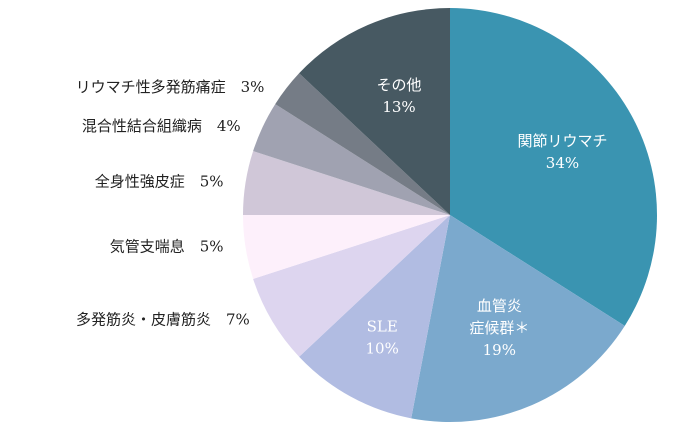 The image size is (700, 431). Describe the element at coordinates (562, 141) in the screenshot. I see `slice-label-name: 関節リウマチ` at that location.